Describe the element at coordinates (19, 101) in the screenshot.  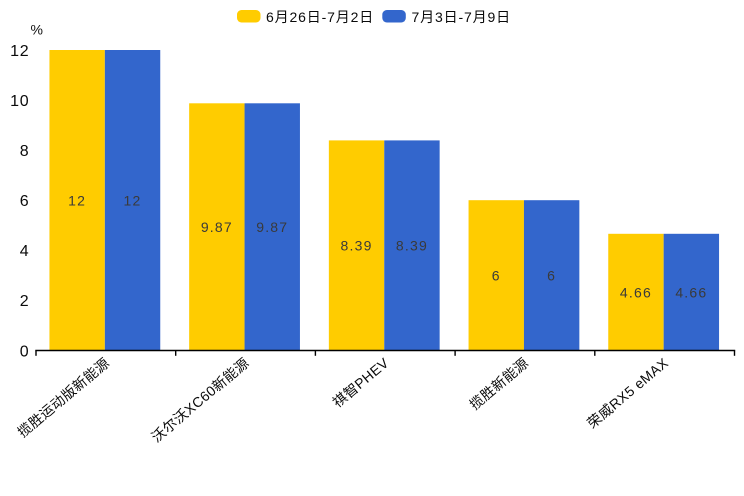
I see `svg-text: 10` at that location.